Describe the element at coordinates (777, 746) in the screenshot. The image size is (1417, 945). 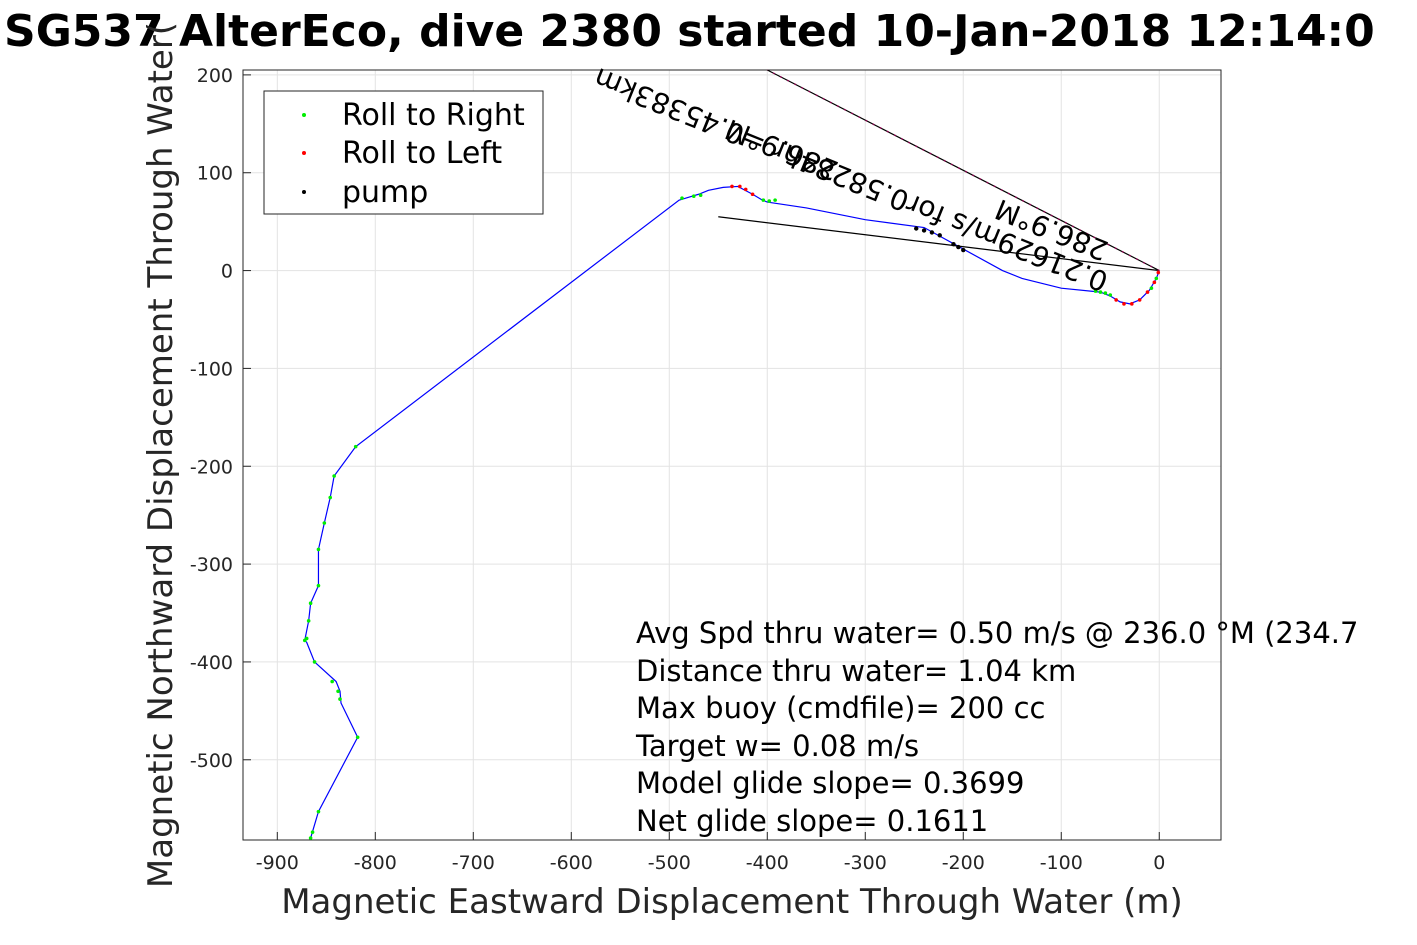
I see `stat-target-w: Target w= 0.08 m/s` at that location.